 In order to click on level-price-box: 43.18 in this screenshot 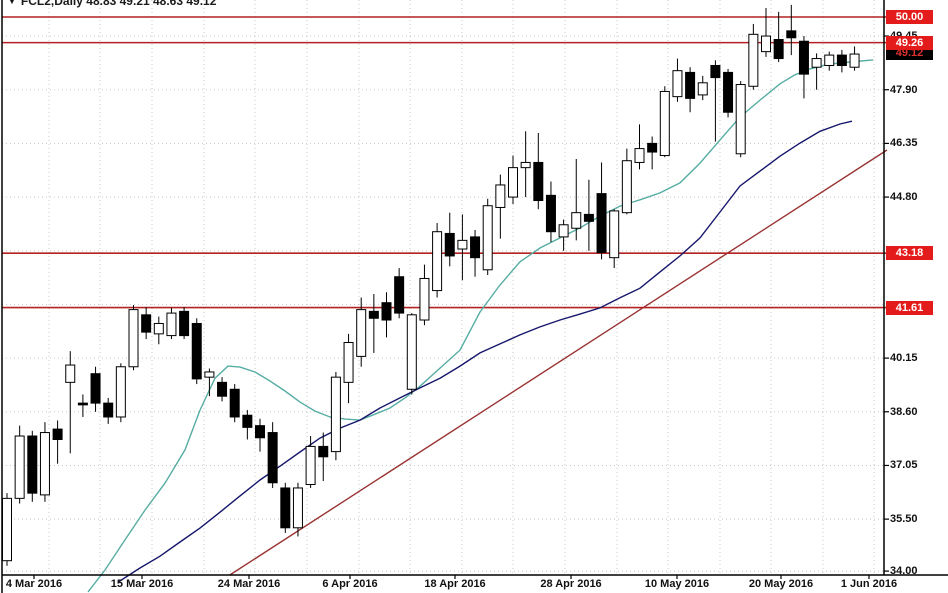, I will do `click(909, 253)`.